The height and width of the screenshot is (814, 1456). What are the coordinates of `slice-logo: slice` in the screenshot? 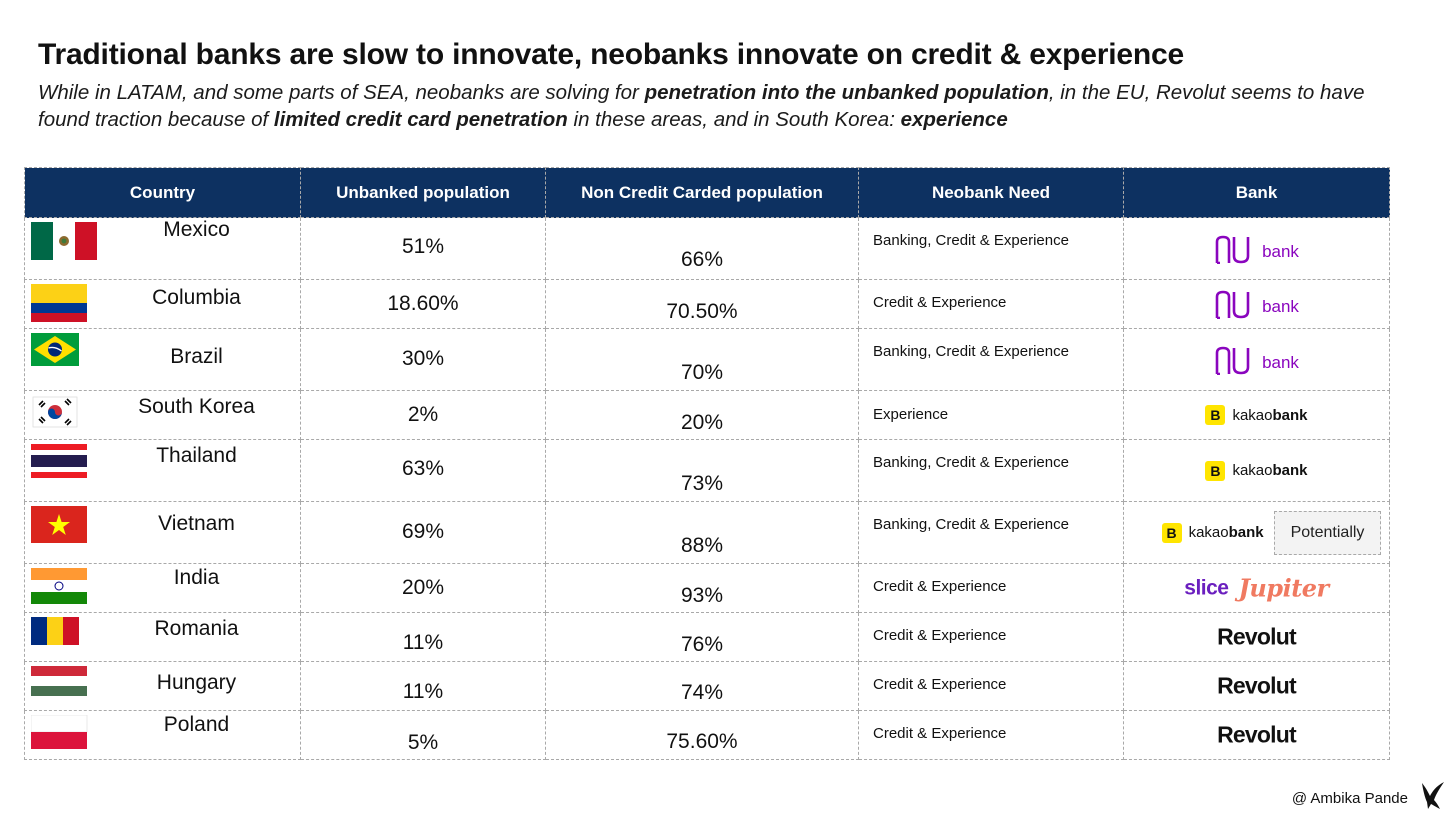 It's located at (1206, 587).